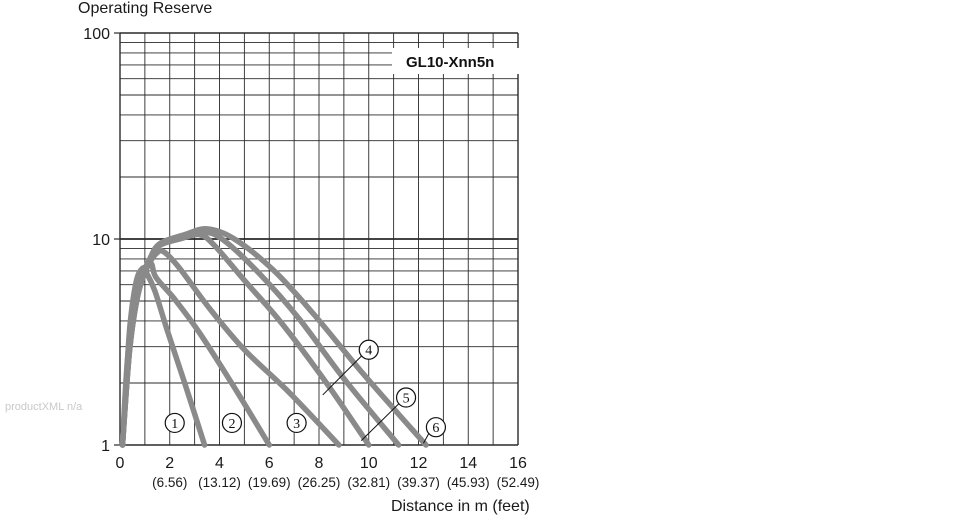 Image resolution: width=970 pixels, height=520 pixels. Describe the element at coordinates (418, 482) in the screenshot. I see `x-tick-feet-label: (39.37)` at that location.